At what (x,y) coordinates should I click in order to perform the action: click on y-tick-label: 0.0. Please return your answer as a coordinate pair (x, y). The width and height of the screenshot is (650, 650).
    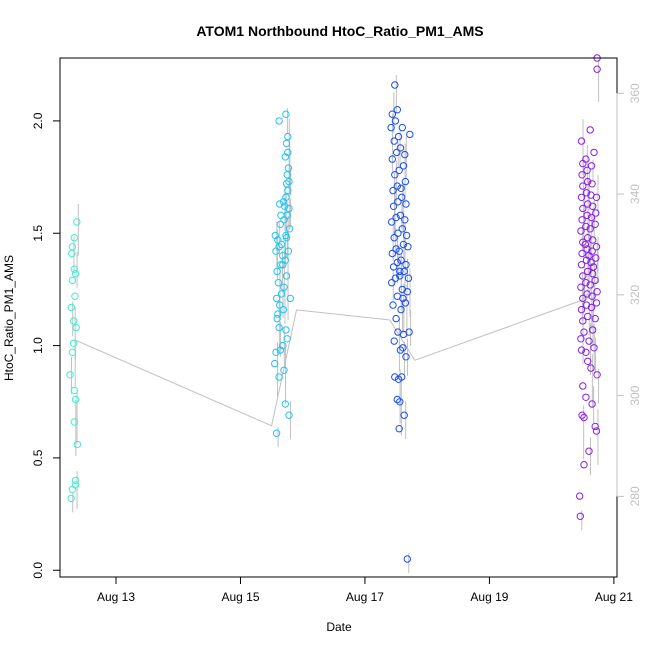
    Looking at the image, I should click on (38, 570).